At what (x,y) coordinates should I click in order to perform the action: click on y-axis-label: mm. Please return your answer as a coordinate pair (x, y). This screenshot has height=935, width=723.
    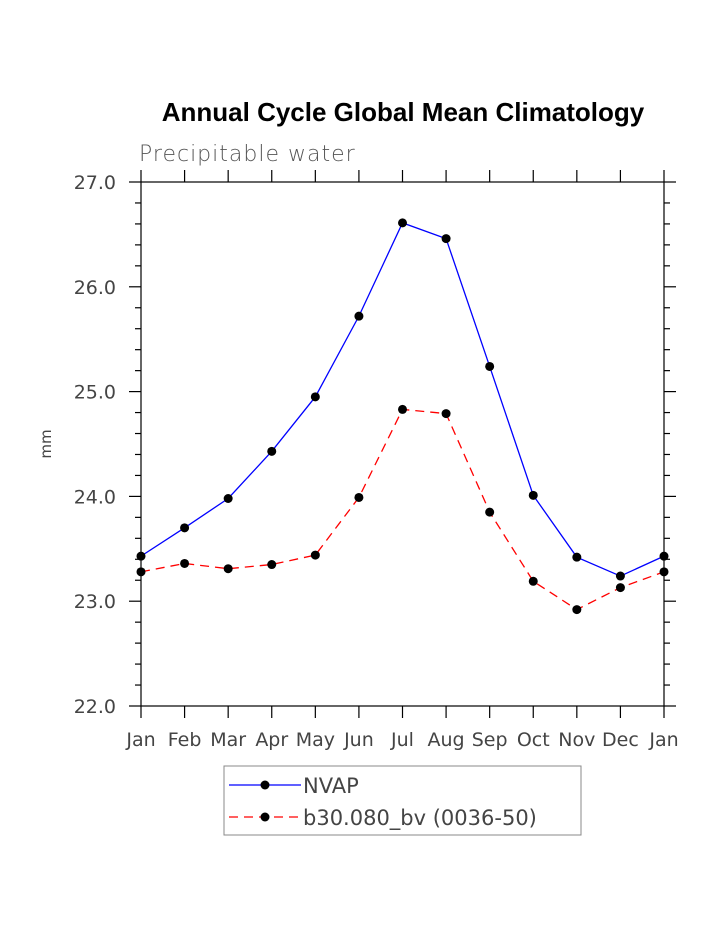
    Looking at the image, I should click on (46, 443).